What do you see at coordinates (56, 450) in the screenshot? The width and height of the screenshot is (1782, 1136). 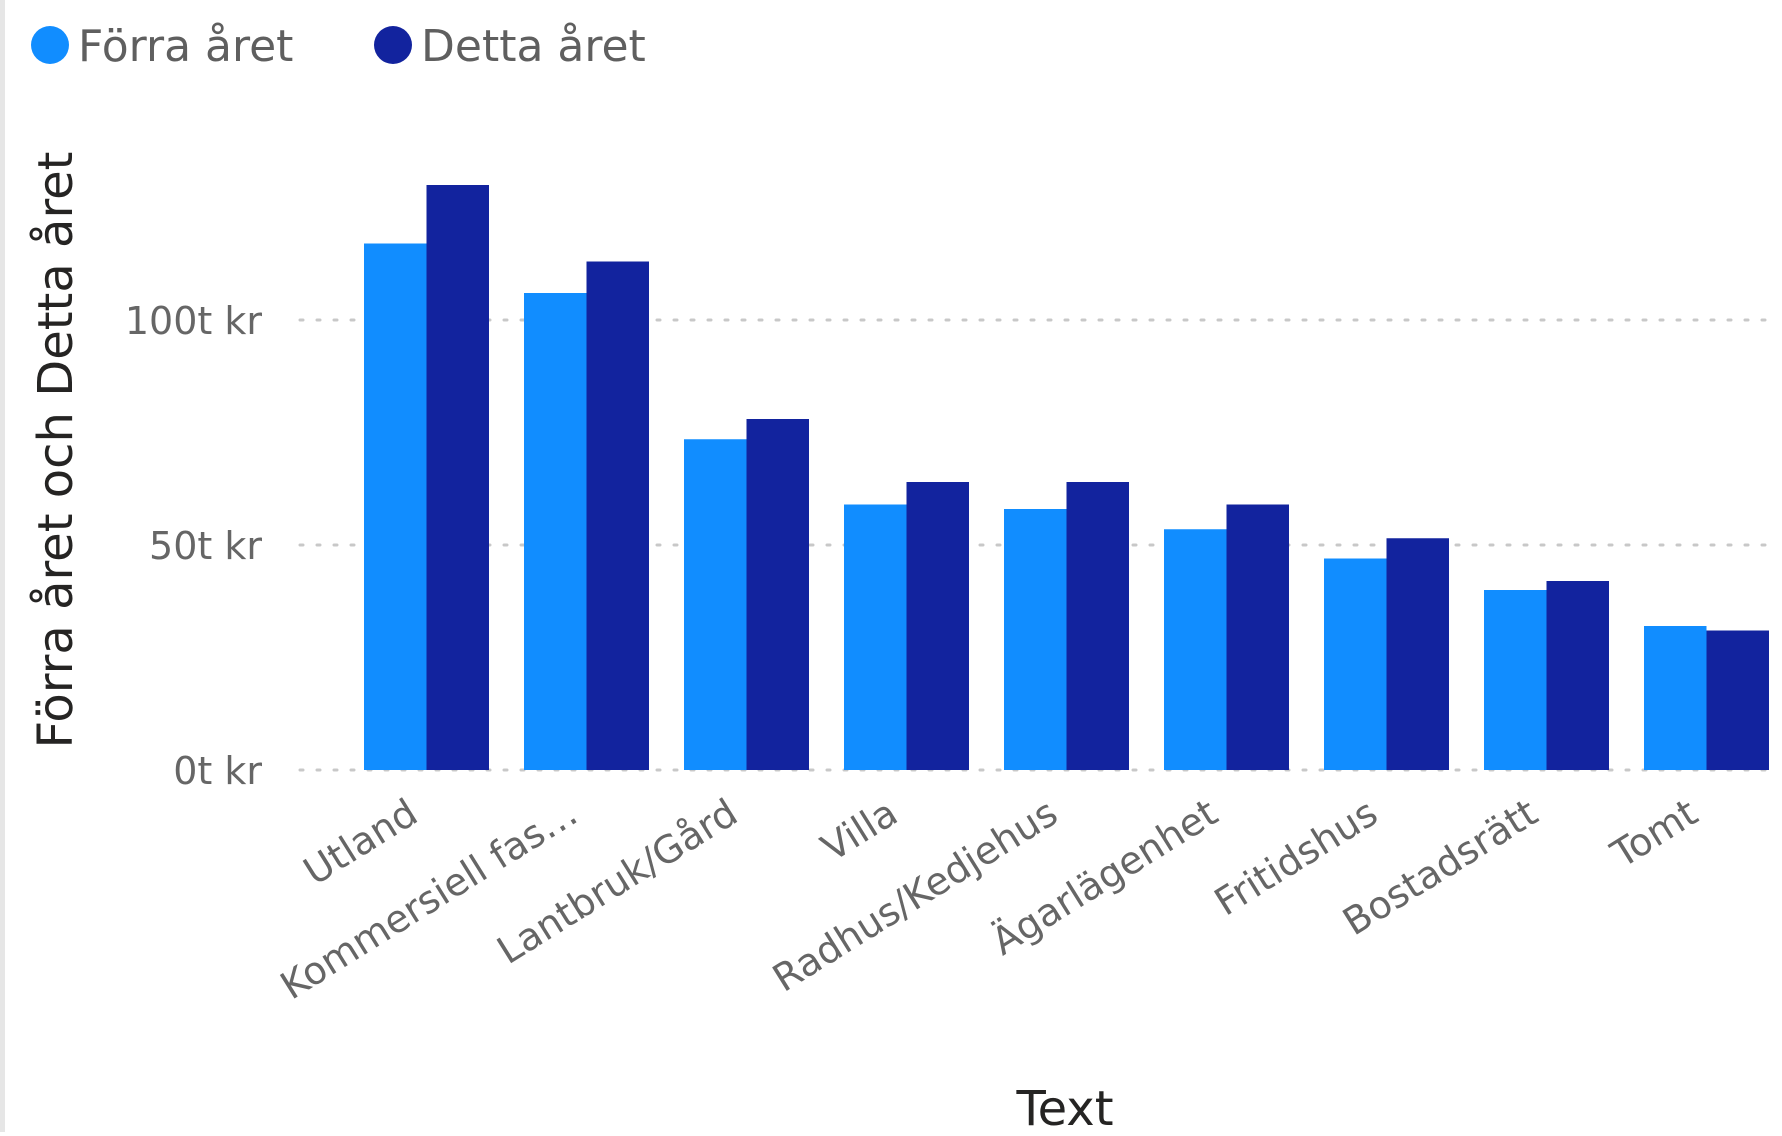 I see `y-axis-title: Förra året och Detta året` at bounding box center [56, 450].